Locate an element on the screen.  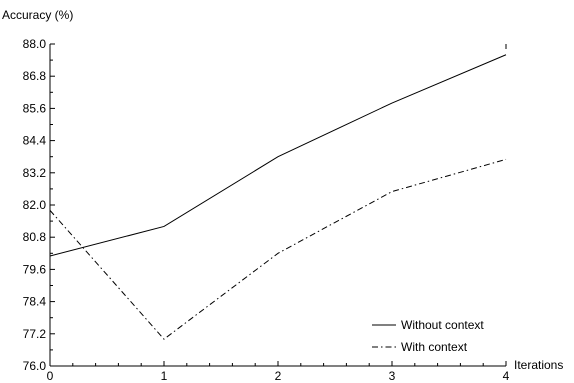
y-tick-label: 79.6 is located at coordinates (35, 269).